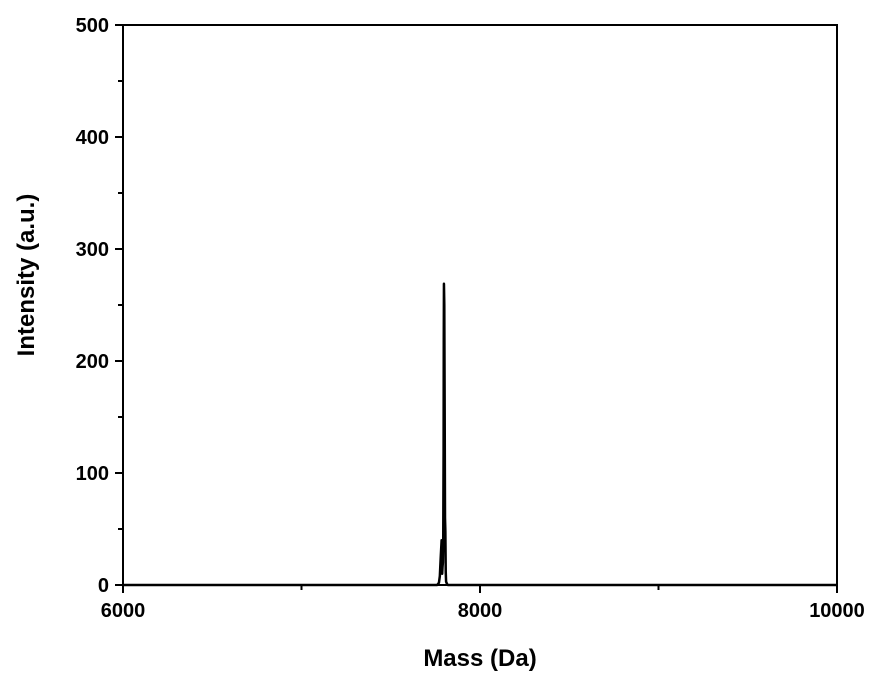 This screenshot has height=675, width=872. Describe the element at coordinates (92, 362) in the screenshot. I see `y-tick-label: 200` at that location.